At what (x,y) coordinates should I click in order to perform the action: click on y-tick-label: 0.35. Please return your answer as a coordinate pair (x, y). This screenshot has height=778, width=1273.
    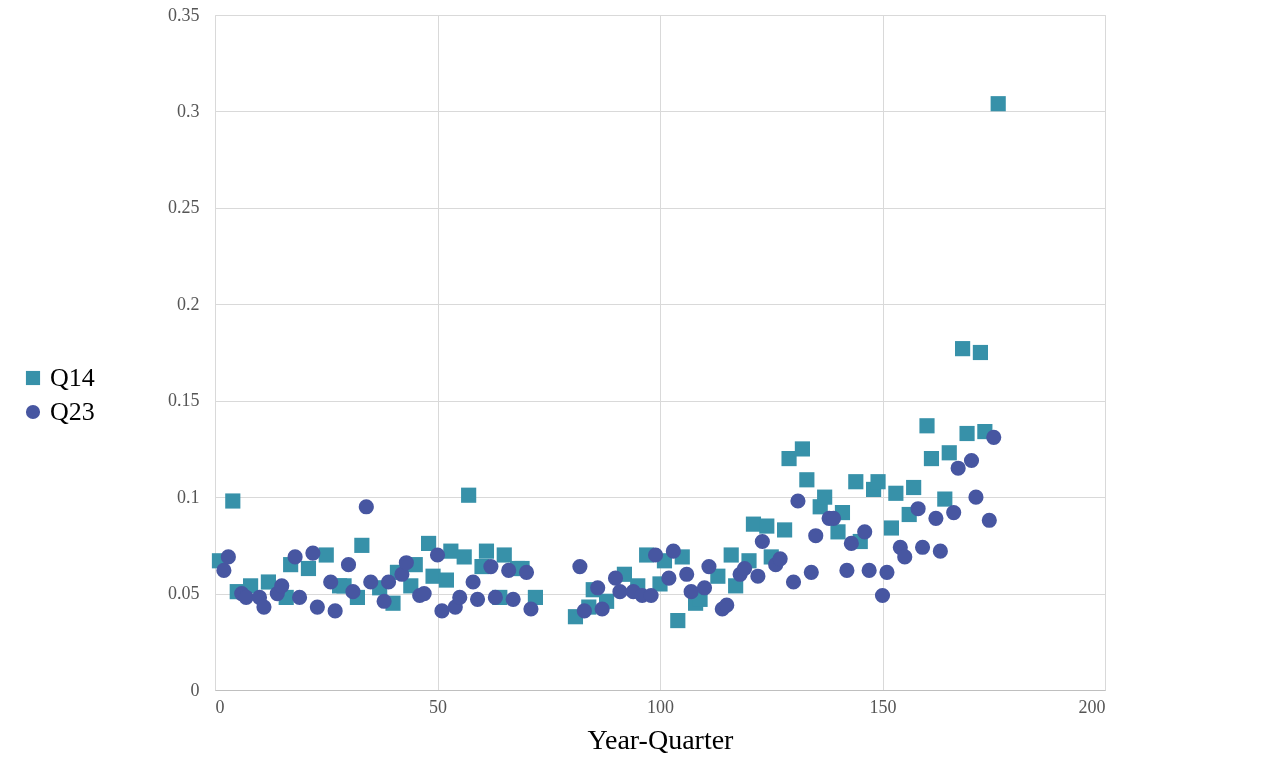
    Looking at the image, I should click on (184, 14).